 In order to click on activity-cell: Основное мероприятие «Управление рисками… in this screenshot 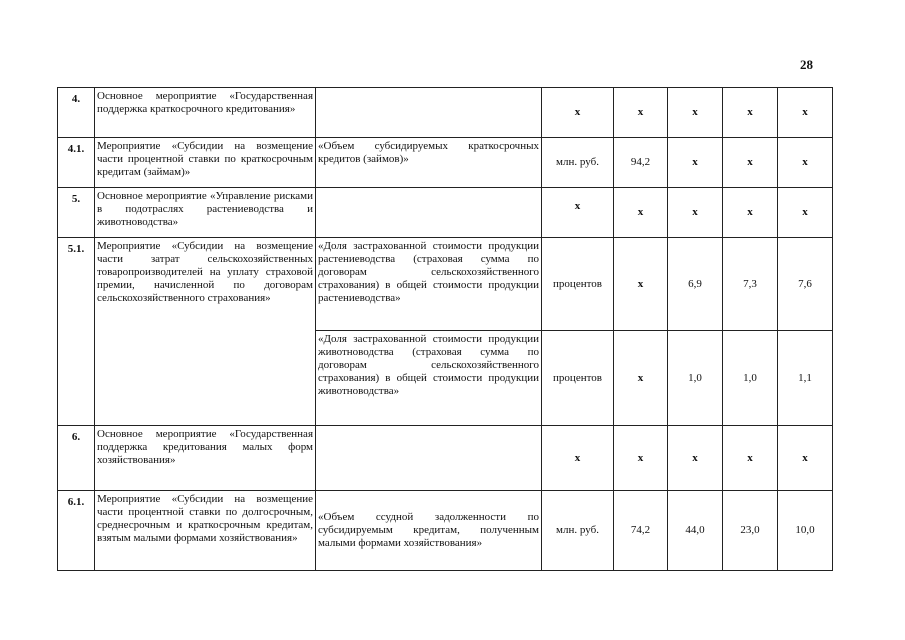, I will do `click(205, 212)`.